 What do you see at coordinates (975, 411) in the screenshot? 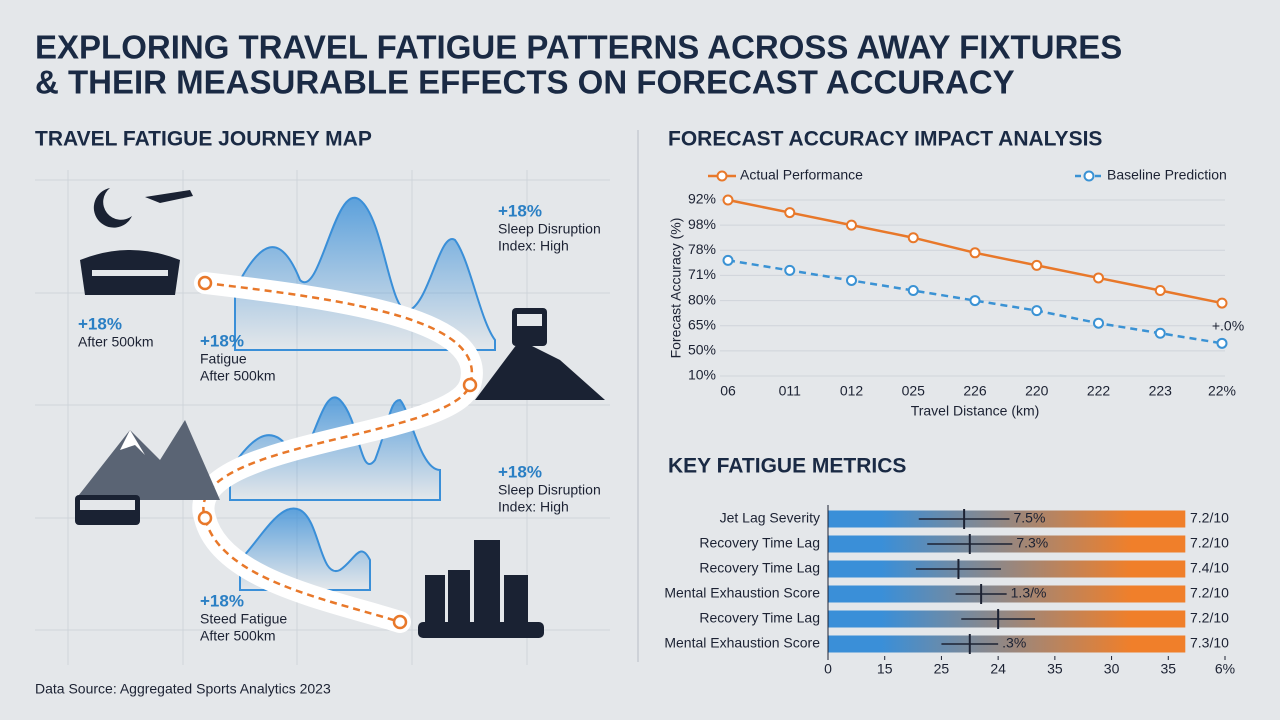
I see `x-axis-title: Travel Distance (km)` at bounding box center [975, 411].